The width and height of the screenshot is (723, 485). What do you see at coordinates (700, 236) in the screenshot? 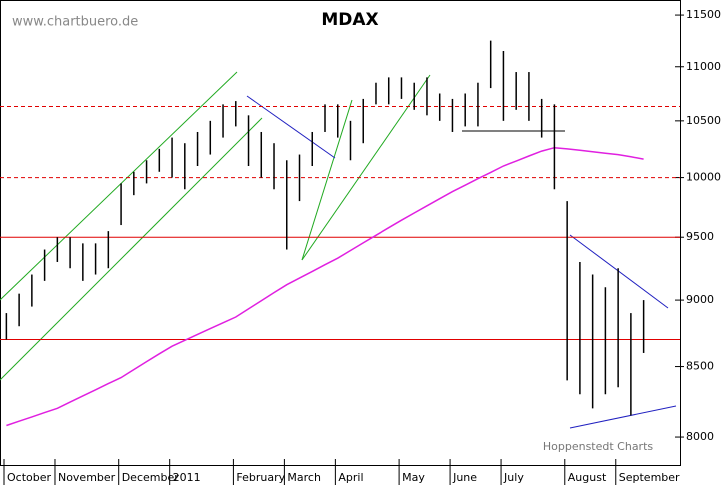
I see `y-tick-label: 9500` at bounding box center [700, 236].